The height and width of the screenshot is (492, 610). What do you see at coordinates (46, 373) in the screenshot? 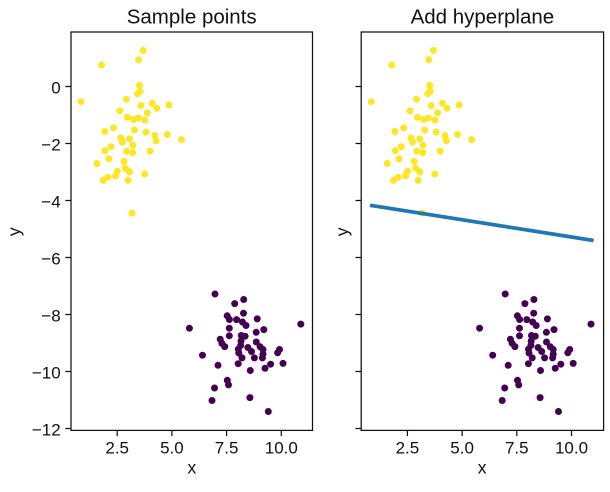
I see `svg-text: −10` at bounding box center [46, 373].